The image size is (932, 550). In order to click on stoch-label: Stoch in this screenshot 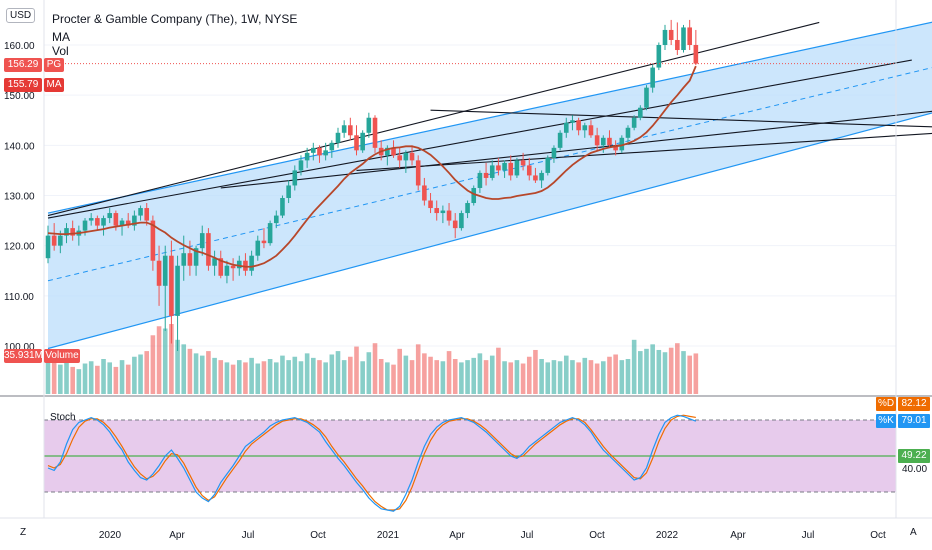, I will do `click(63, 417)`.